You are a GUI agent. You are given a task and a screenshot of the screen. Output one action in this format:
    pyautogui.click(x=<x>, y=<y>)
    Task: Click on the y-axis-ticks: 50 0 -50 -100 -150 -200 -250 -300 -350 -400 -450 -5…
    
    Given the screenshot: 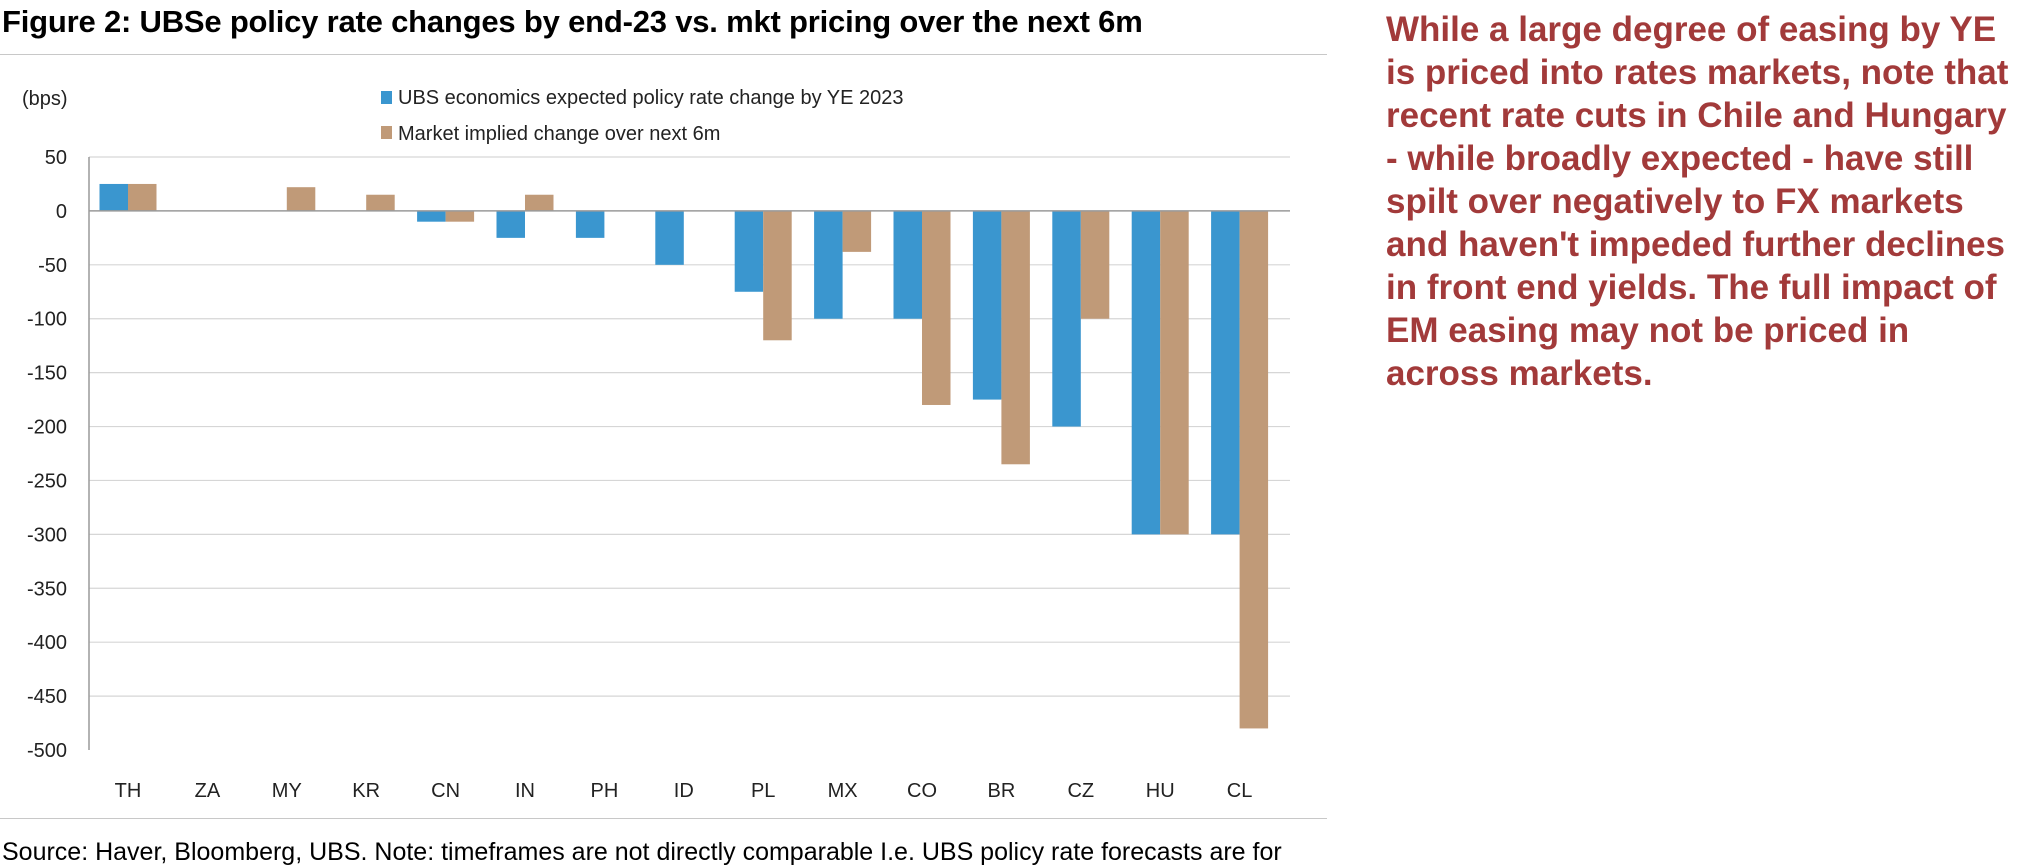 What is the action you would take?
    pyautogui.click(x=47, y=454)
    